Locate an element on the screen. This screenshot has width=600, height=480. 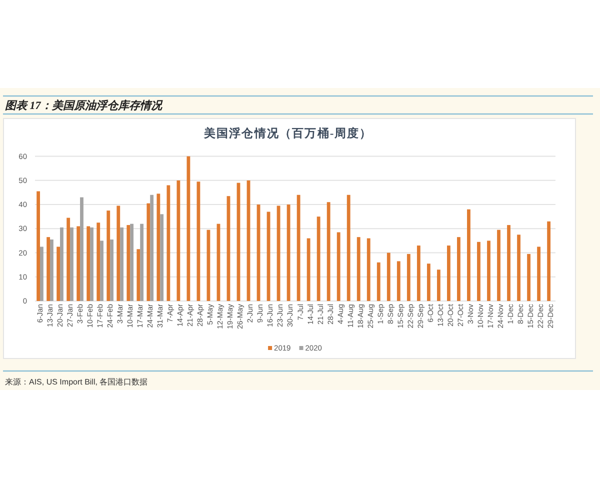
title: 图表 17：美国原油浮仓库存情况 is located at coordinates (83, 106).